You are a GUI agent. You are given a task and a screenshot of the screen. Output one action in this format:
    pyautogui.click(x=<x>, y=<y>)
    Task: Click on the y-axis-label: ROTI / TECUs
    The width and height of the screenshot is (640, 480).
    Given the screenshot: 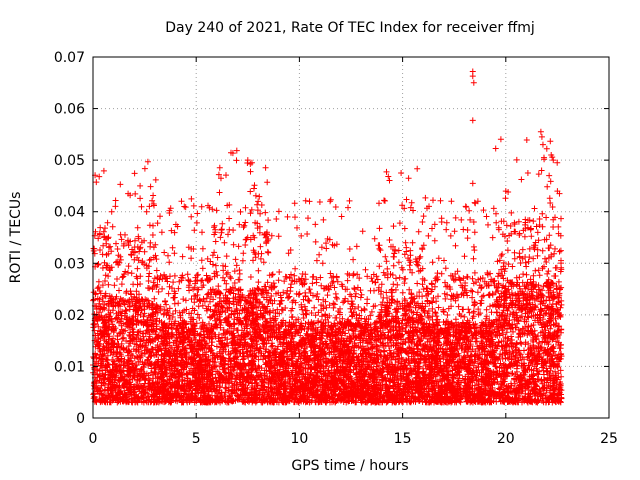 What is the action you would take?
    pyautogui.click(x=16, y=238)
    